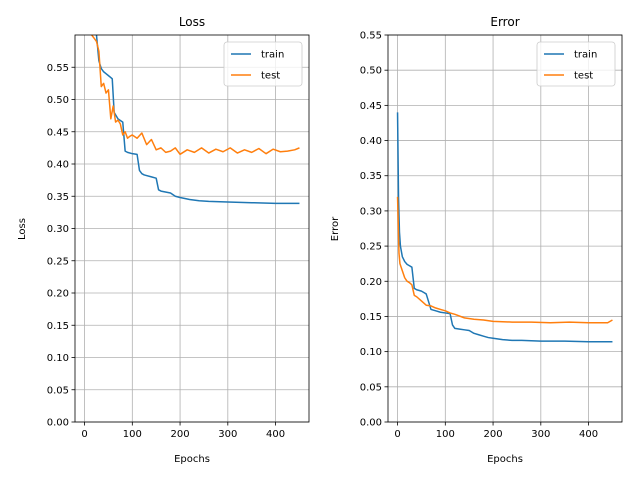 The height and width of the screenshot is (480, 640). What do you see at coordinates (192, 459) in the screenshot?
I see `loss-x-axis-label: Epochs` at bounding box center [192, 459].